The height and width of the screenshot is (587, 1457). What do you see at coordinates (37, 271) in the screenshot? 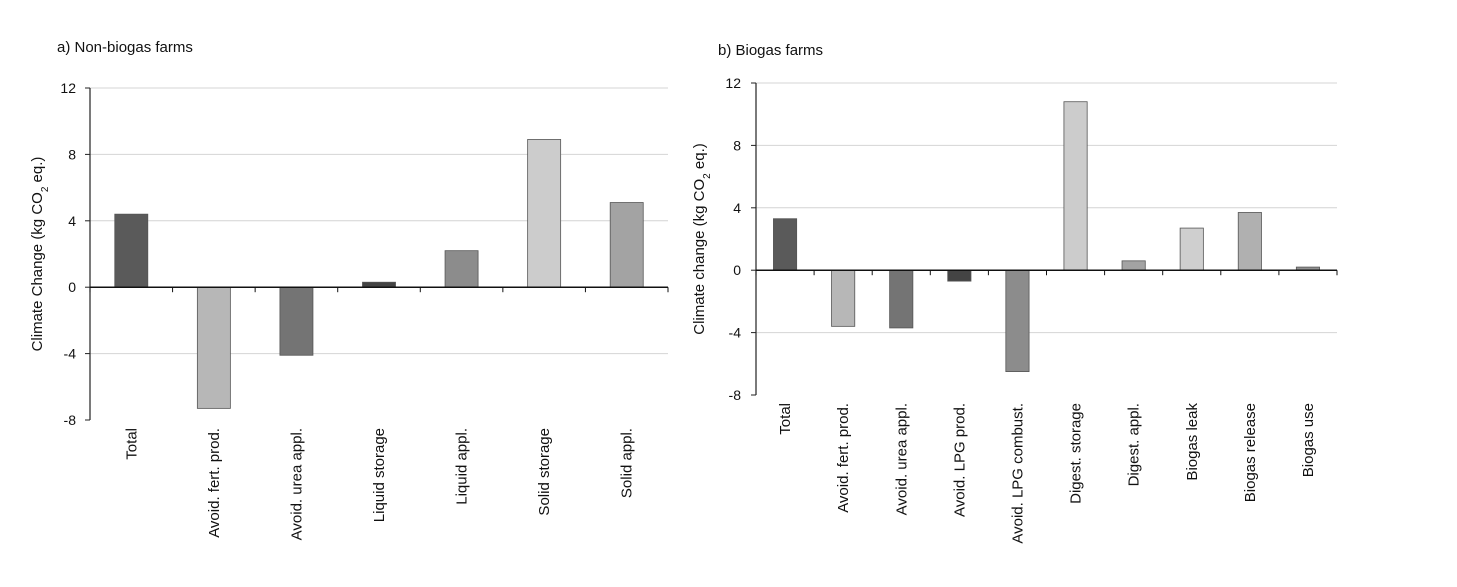
I see `y-axis-label-main: Climate Change (kg CO` at bounding box center [37, 271].